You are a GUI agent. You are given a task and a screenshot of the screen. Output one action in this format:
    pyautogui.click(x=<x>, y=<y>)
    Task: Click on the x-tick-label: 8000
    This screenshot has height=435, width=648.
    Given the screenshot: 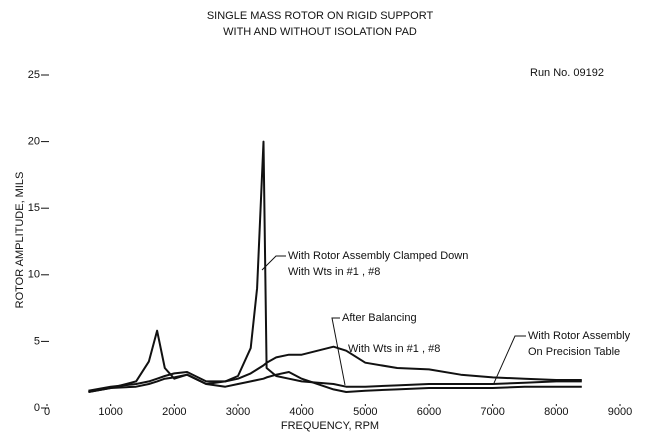 What is the action you would take?
    pyautogui.click(x=556, y=412)
    